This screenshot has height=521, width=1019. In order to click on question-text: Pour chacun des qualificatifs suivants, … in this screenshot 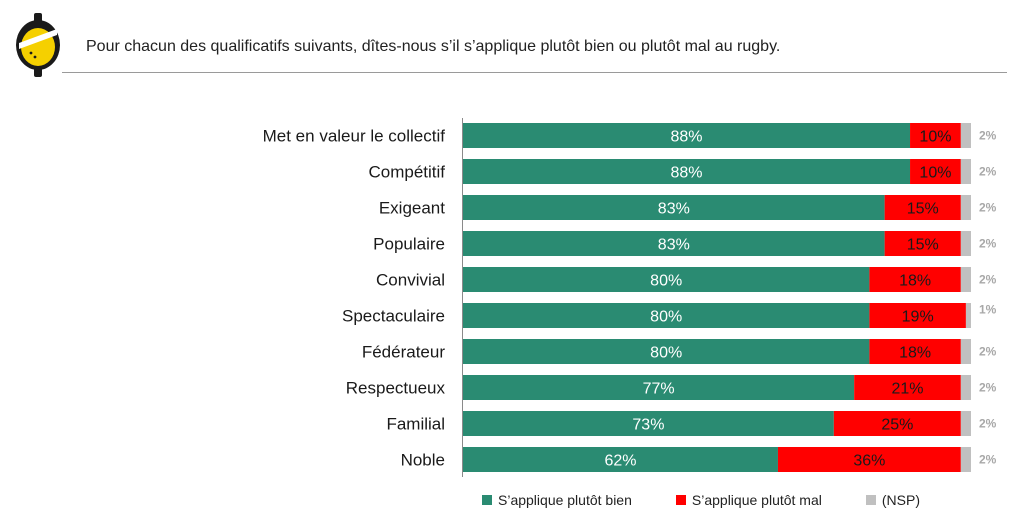, I will do `click(433, 46)`.